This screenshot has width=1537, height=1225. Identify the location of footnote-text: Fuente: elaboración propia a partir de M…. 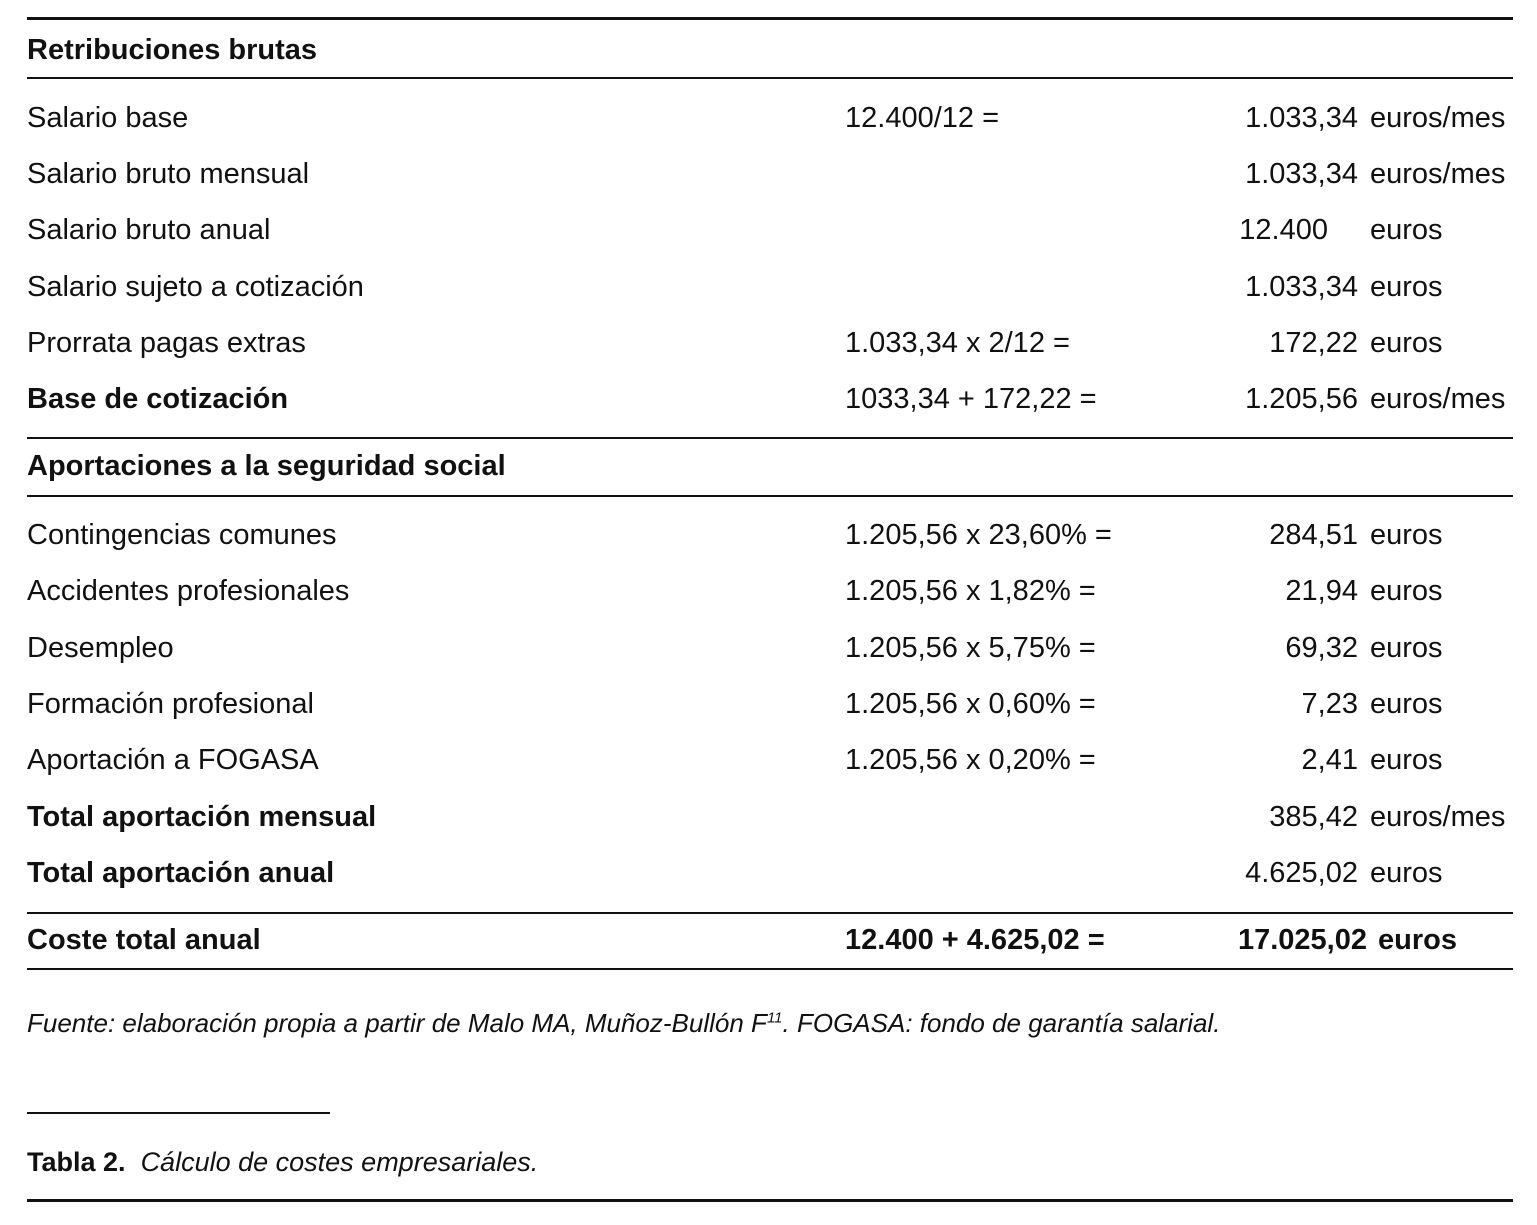
(397, 1023).